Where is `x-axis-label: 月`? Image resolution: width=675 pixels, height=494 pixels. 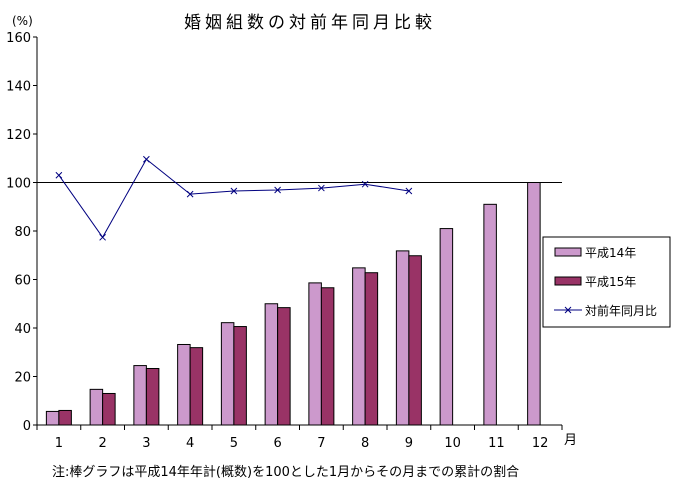 x-axis-label: 月 is located at coordinates (570, 440).